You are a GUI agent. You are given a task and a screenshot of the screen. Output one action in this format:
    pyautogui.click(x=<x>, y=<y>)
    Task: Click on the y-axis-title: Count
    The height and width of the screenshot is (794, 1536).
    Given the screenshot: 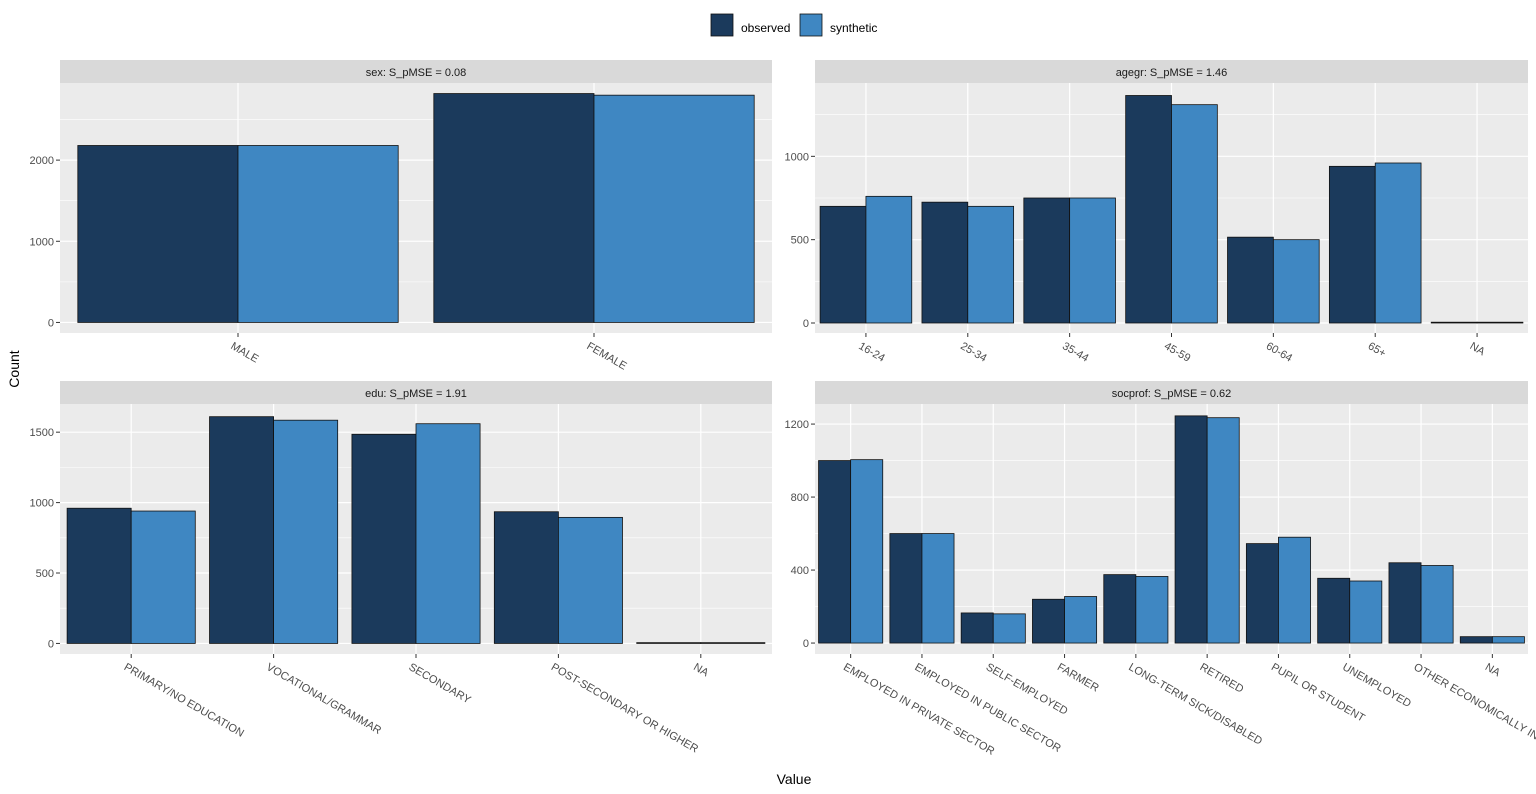 What is the action you would take?
    pyautogui.click(x=14, y=368)
    